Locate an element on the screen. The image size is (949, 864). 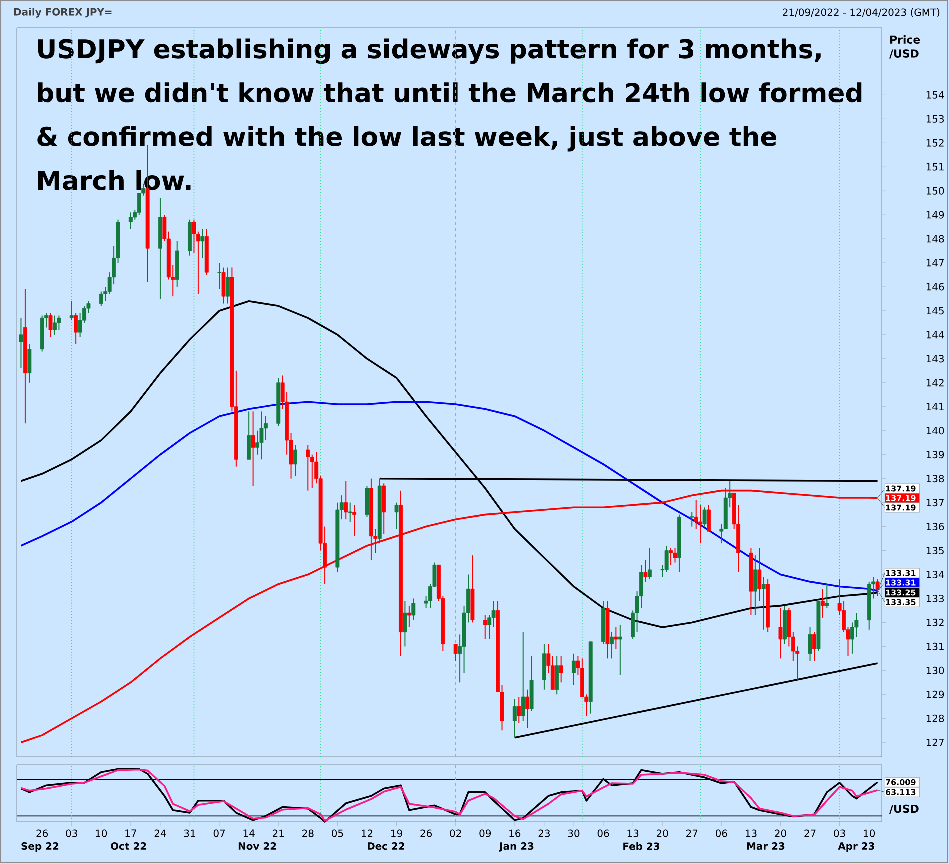
y-tick-label: 135 is located at coordinates (935, 550).